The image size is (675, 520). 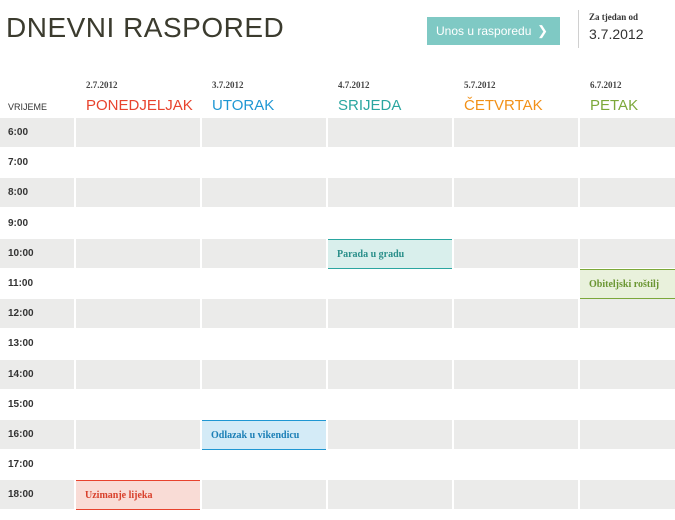 I want to click on schedule-entry-button: Unos u rasporedu ❯, so click(x=493, y=31).